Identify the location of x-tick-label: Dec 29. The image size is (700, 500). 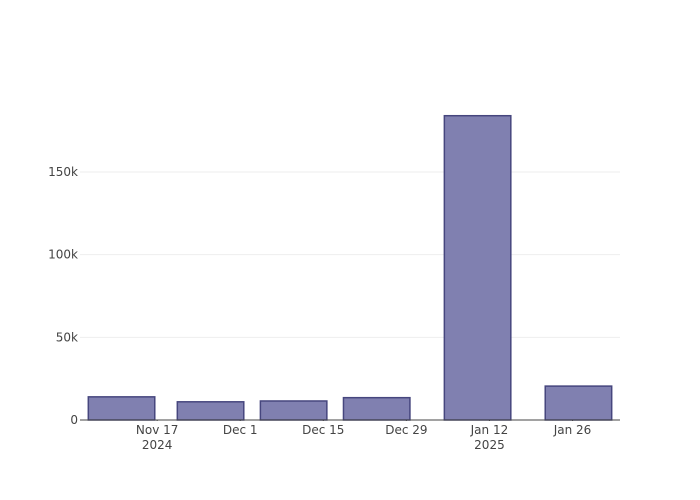
(406, 430).